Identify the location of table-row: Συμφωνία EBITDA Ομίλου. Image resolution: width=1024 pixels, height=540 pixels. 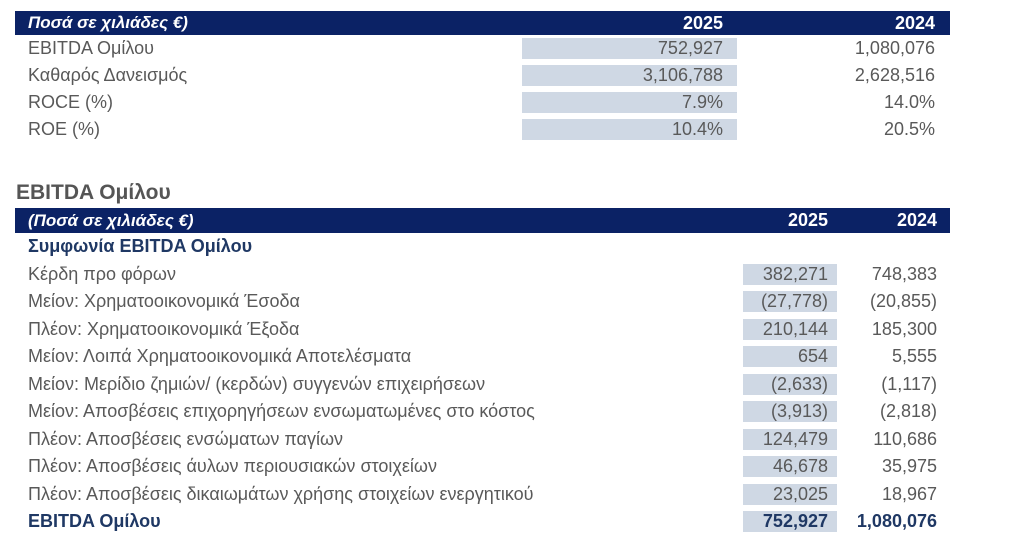
(482, 247).